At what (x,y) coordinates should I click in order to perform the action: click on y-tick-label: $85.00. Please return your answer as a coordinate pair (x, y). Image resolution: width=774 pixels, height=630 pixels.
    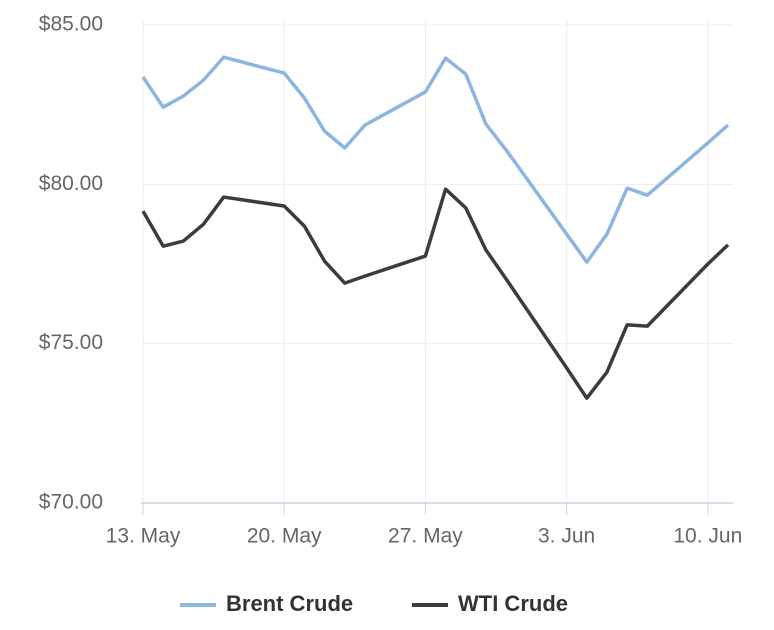
    Looking at the image, I should click on (71, 24).